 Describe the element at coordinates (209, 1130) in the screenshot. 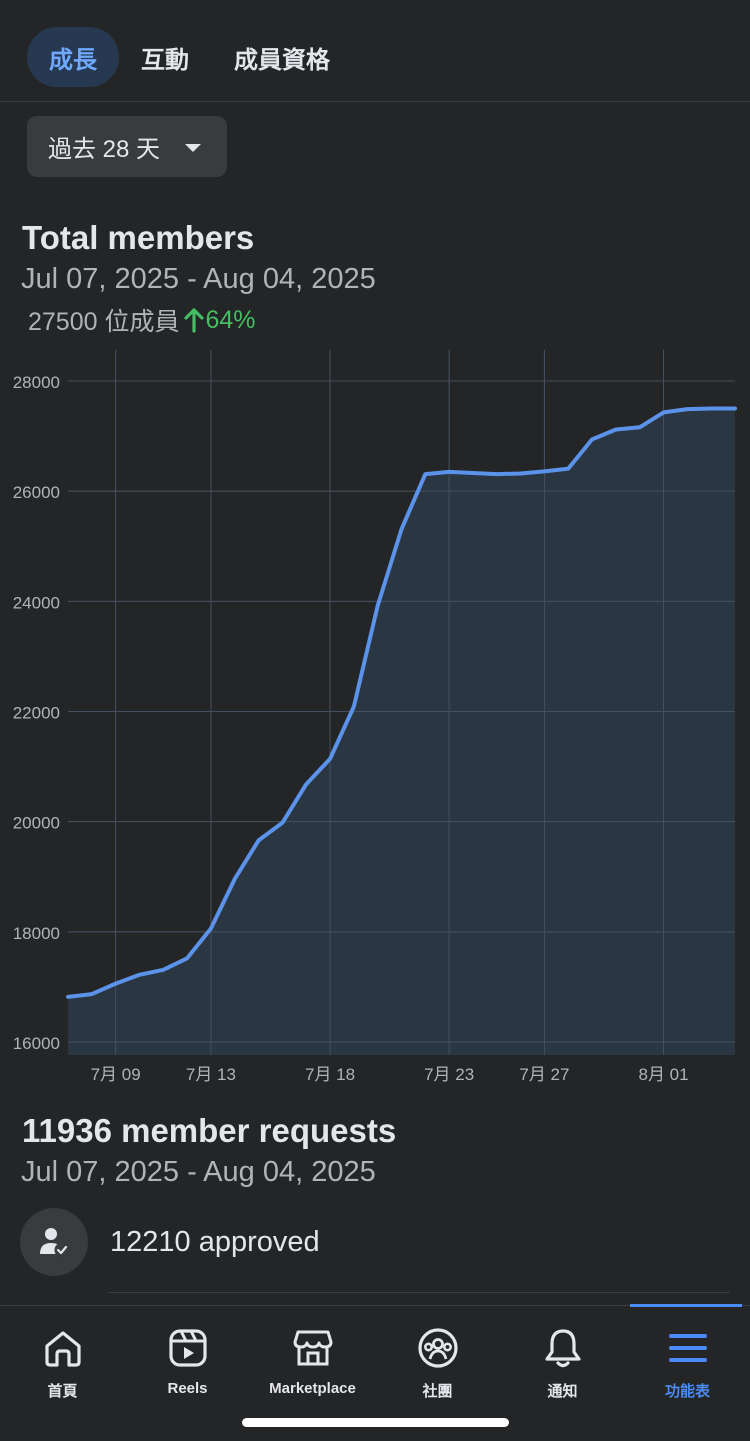

I see `member-requests-title: 11936 member requests` at that location.